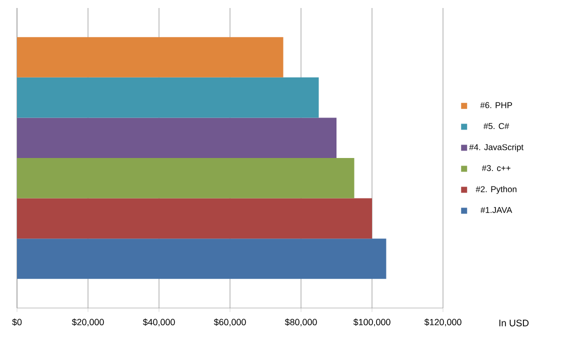 The width and height of the screenshot is (587, 347). Describe the element at coordinates (88, 322) in the screenshot. I see `x-tick-label: $20,000` at that location.